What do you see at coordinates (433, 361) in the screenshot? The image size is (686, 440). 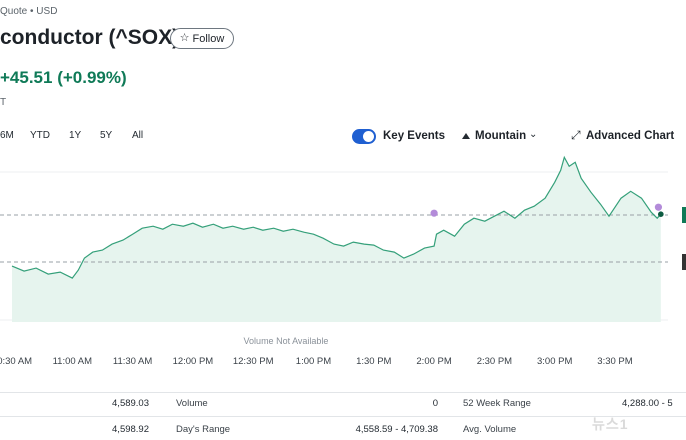 I see `x-tick-label: 2:00 PM` at bounding box center [433, 361].